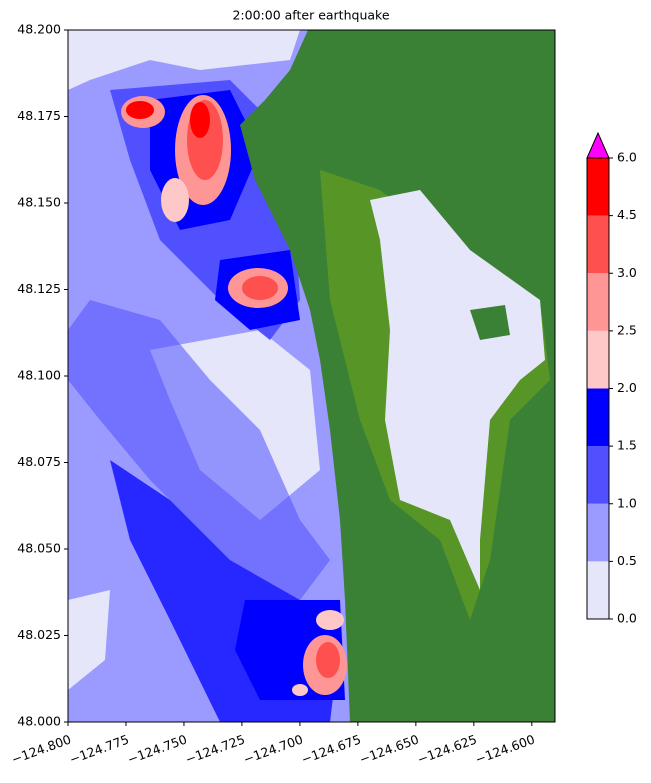 This screenshot has width=651, height=783. I want to click on colorbar-tick-label: 1.0, so click(627, 502).